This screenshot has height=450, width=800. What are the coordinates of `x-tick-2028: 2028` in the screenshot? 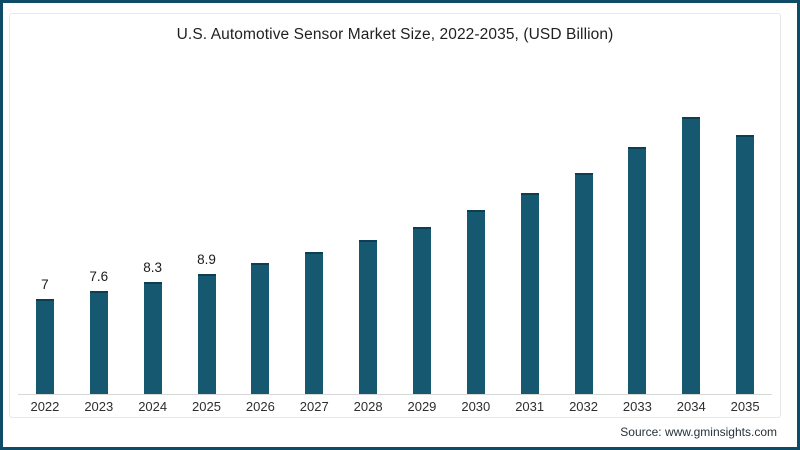 It's located at (368, 406).